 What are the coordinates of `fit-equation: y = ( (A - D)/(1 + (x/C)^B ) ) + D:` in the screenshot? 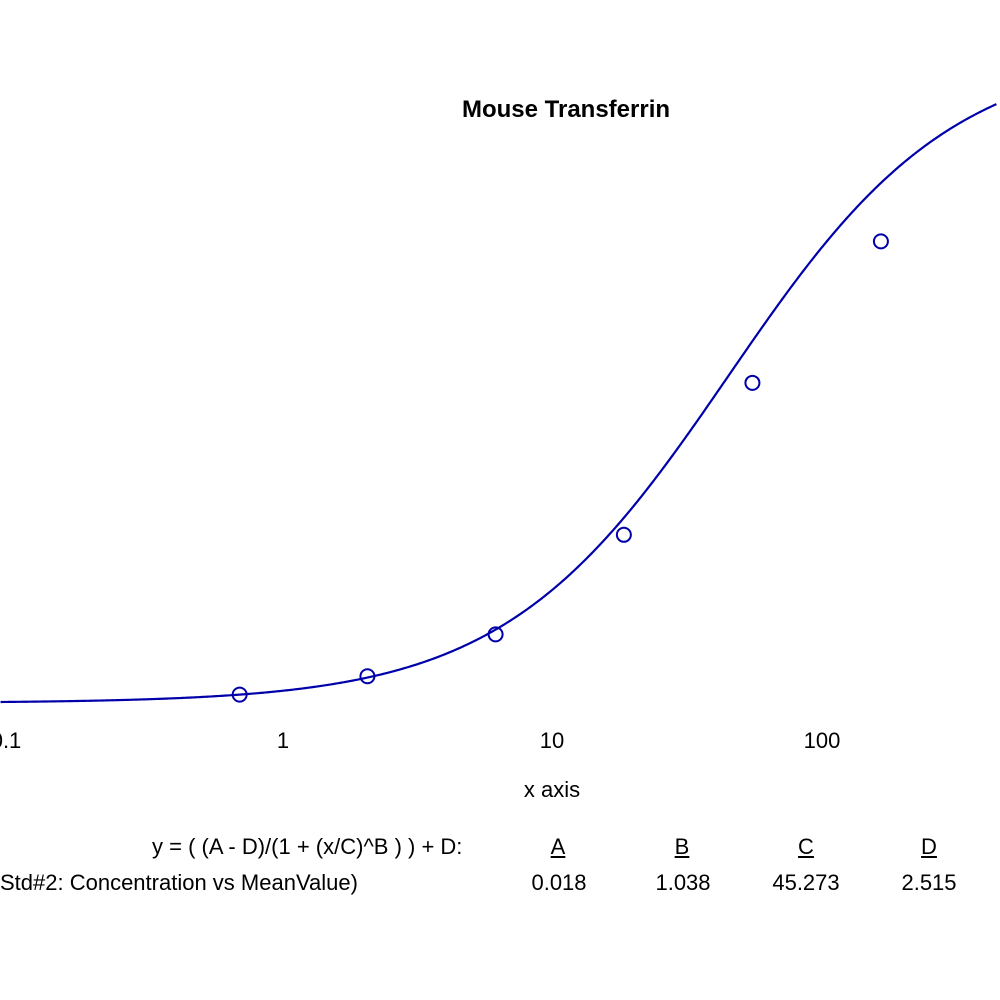 It's located at (307, 846).